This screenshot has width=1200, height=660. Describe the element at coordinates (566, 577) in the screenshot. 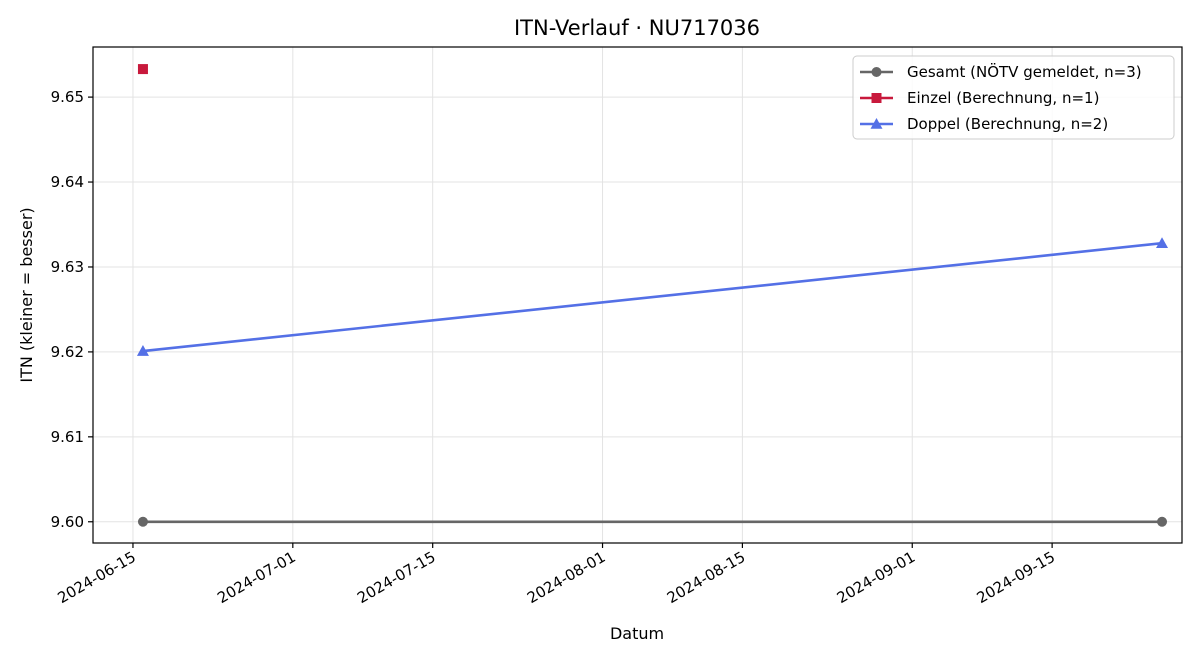

I see `x-tick-label: 2024-08-01` at that location.